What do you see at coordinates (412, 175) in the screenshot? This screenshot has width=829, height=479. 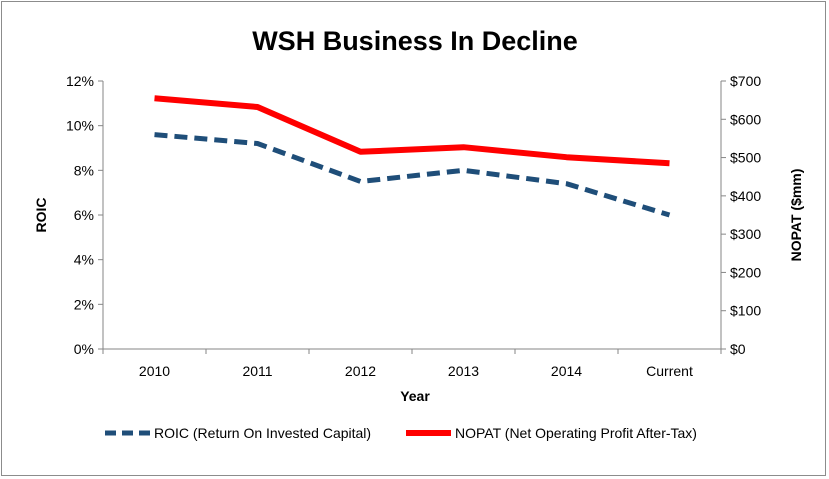 I see `series-line-roic` at bounding box center [412, 175].